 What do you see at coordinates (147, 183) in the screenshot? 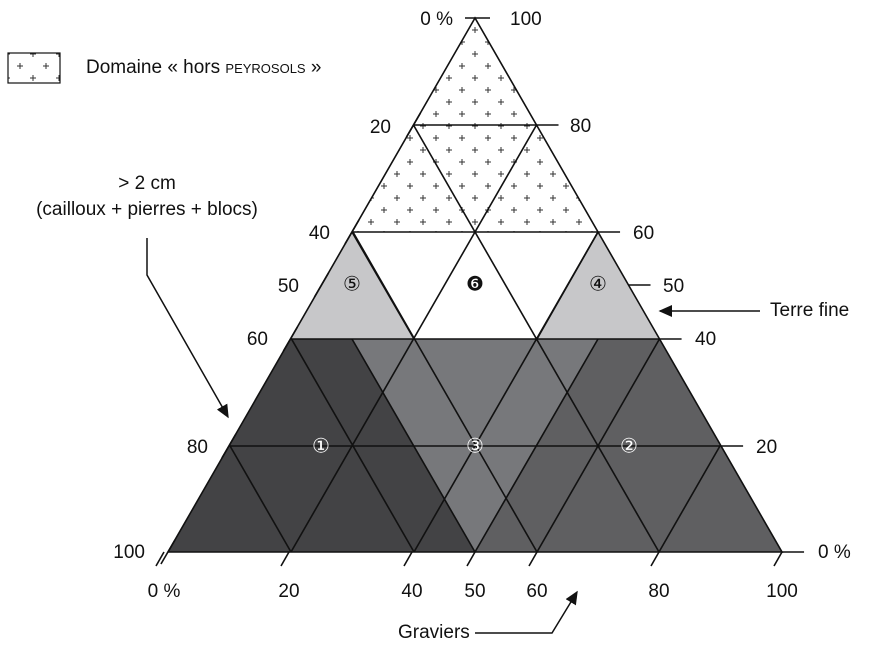
I see `coarse-label: > 2 cm` at bounding box center [147, 183].